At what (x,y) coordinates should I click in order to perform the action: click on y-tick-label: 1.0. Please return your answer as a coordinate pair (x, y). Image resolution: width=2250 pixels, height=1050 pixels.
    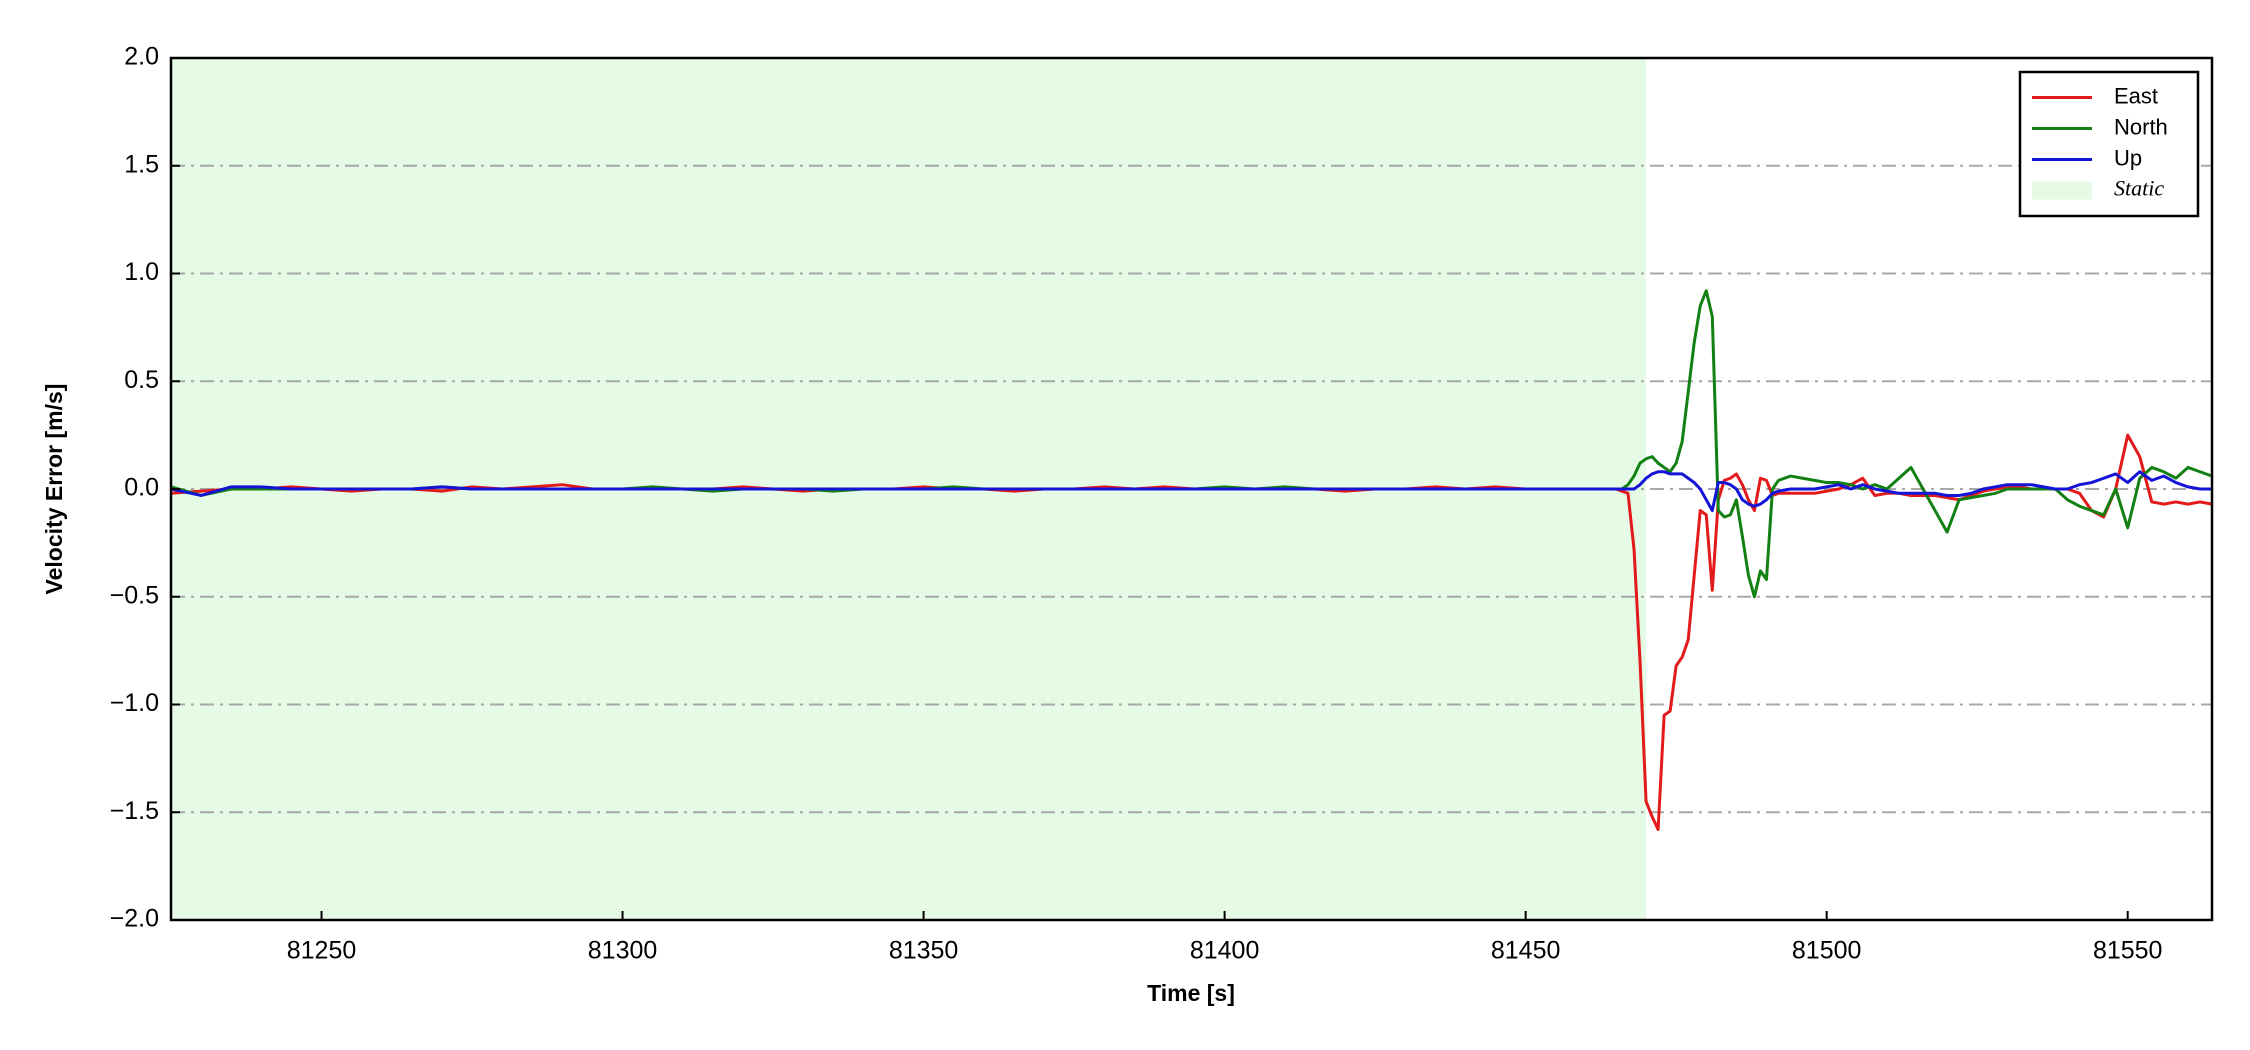
    Looking at the image, I should click on (141, 272).